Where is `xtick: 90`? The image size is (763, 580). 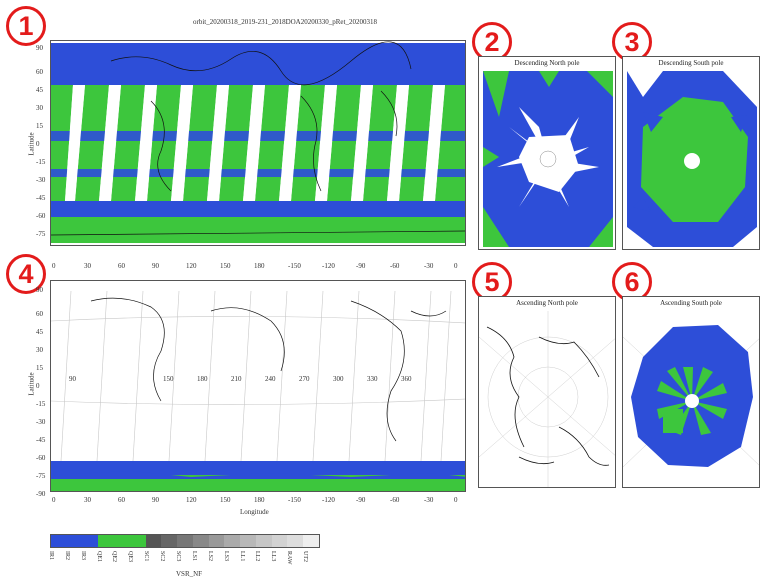 xtick: 90 is located at coordinates (155, 266).